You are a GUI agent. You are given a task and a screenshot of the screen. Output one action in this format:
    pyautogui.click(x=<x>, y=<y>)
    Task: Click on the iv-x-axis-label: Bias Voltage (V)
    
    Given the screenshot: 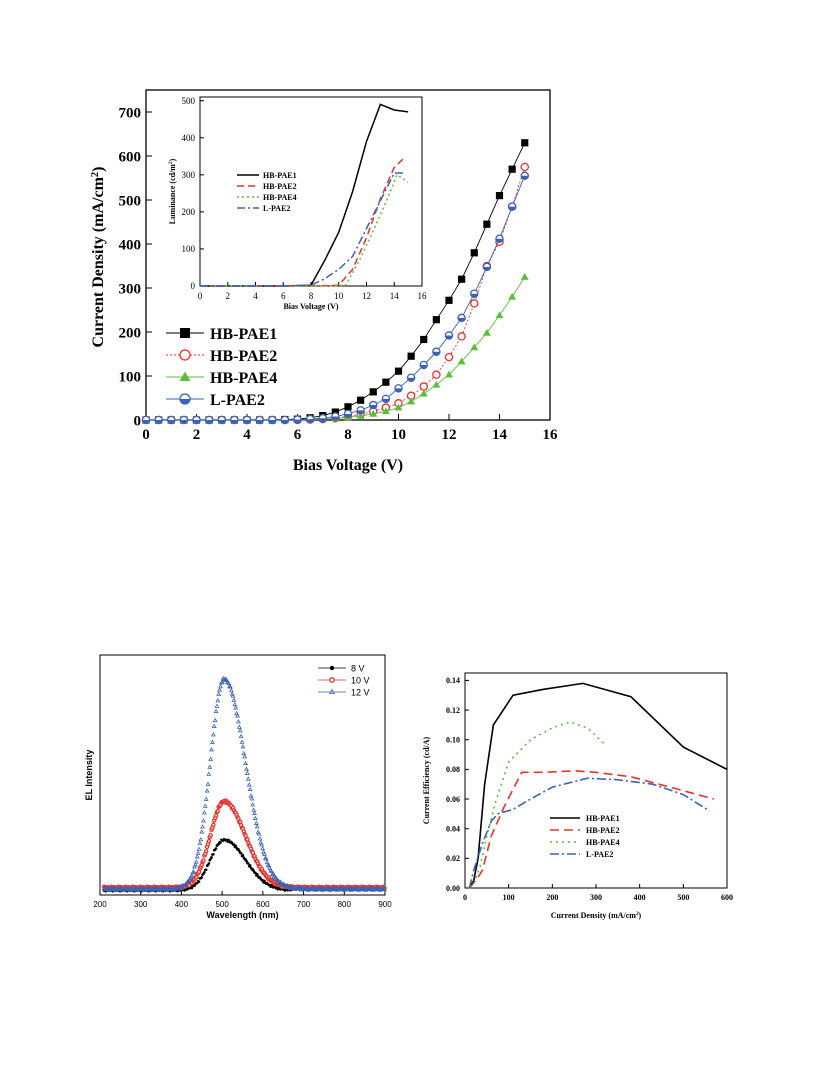 What is the action you would take?
    pyautogui.click(x=348, y=465)
    